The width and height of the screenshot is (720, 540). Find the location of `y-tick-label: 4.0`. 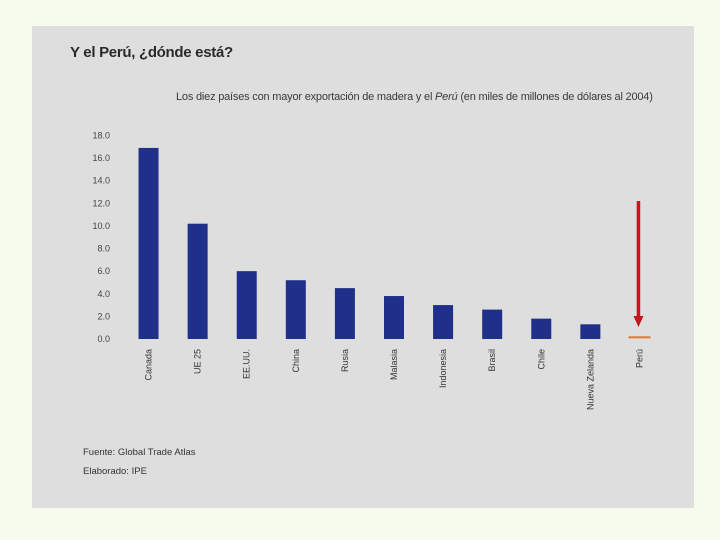

y-tick-label: 4.0 is located at coordinates (103, 294).